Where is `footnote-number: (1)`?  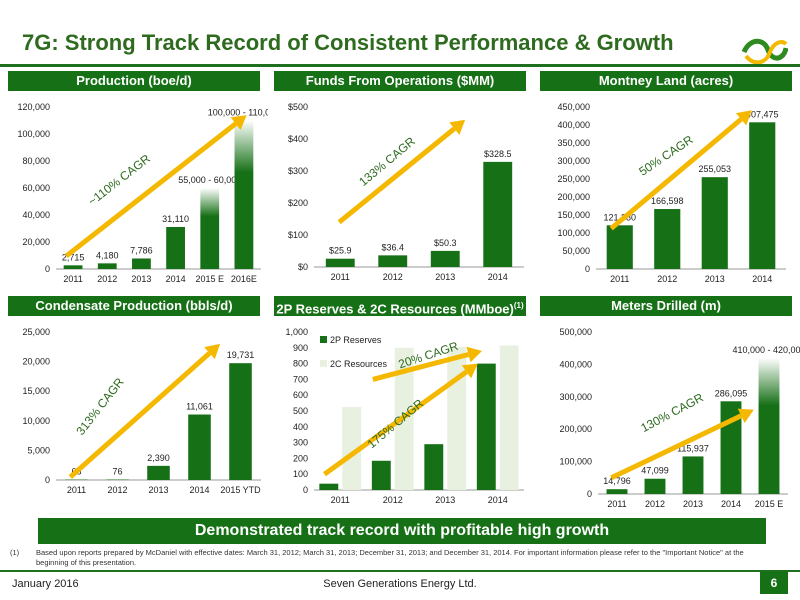
footnote-number: (1) is located at coordinates (15, 552).